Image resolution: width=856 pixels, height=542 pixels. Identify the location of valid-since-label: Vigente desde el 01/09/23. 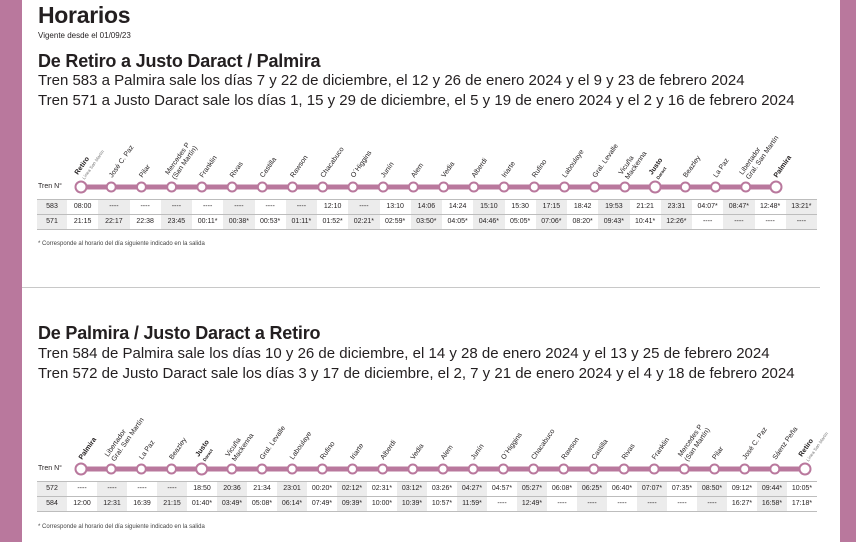
(84, 35).